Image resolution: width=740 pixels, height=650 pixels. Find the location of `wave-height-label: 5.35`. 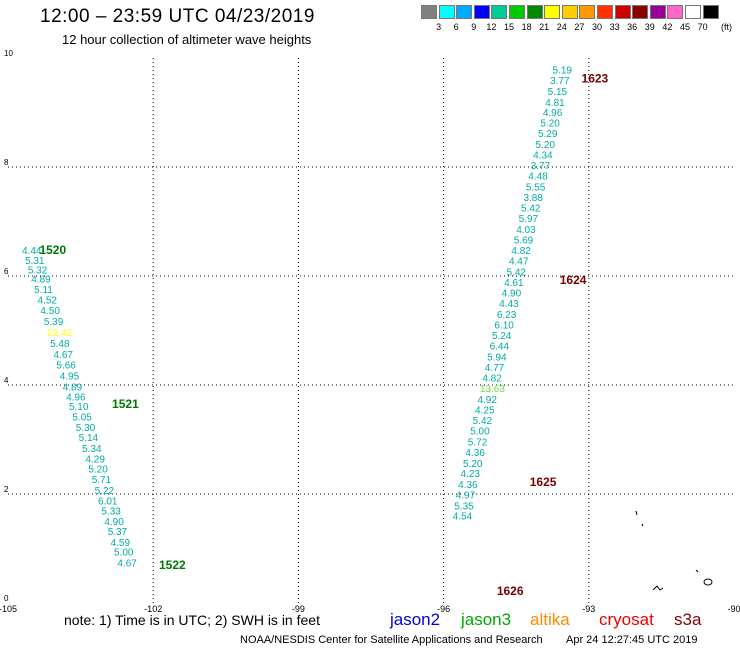

wave-height-label: 5.35 is located at coordinates (464, 506).